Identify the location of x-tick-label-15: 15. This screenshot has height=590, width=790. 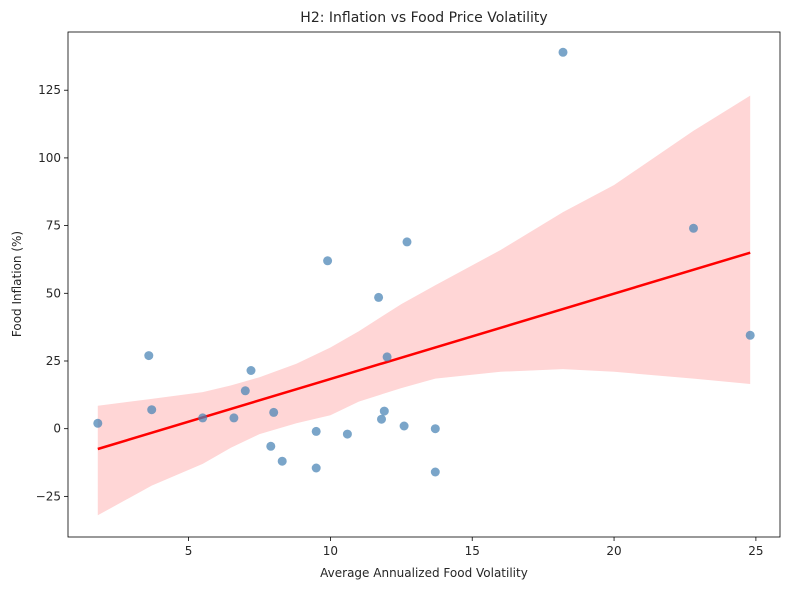
(472, 551).